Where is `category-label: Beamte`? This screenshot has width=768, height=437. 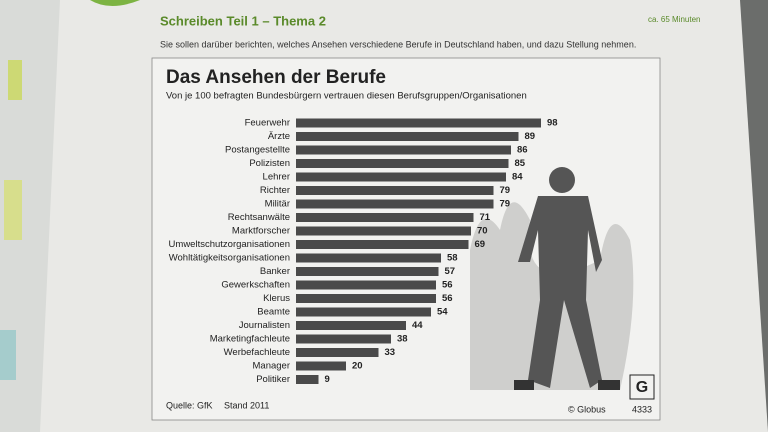
category-label: Beamte is located at coordinates (273, 312).